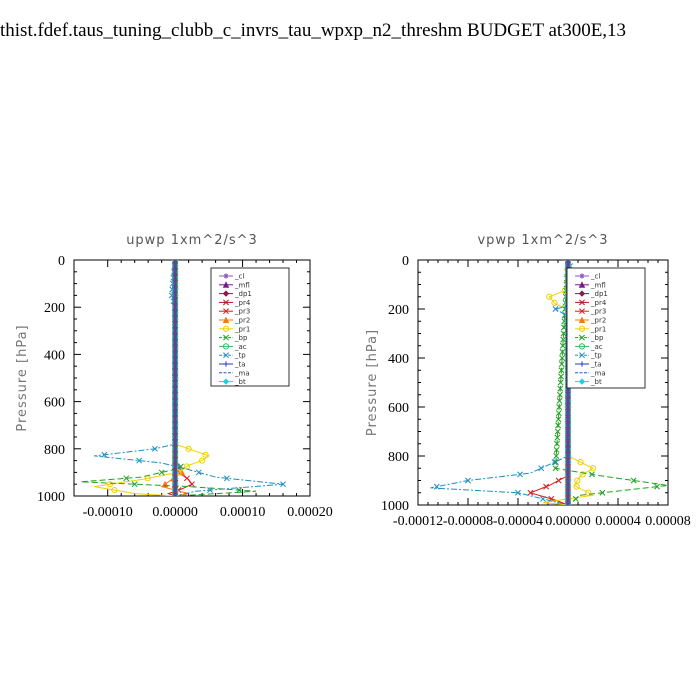 This screenshot has width=700, height=700. Describe the element at coordinates (152, 378) in the screenshot. I see `series-line_pr1` at that location.